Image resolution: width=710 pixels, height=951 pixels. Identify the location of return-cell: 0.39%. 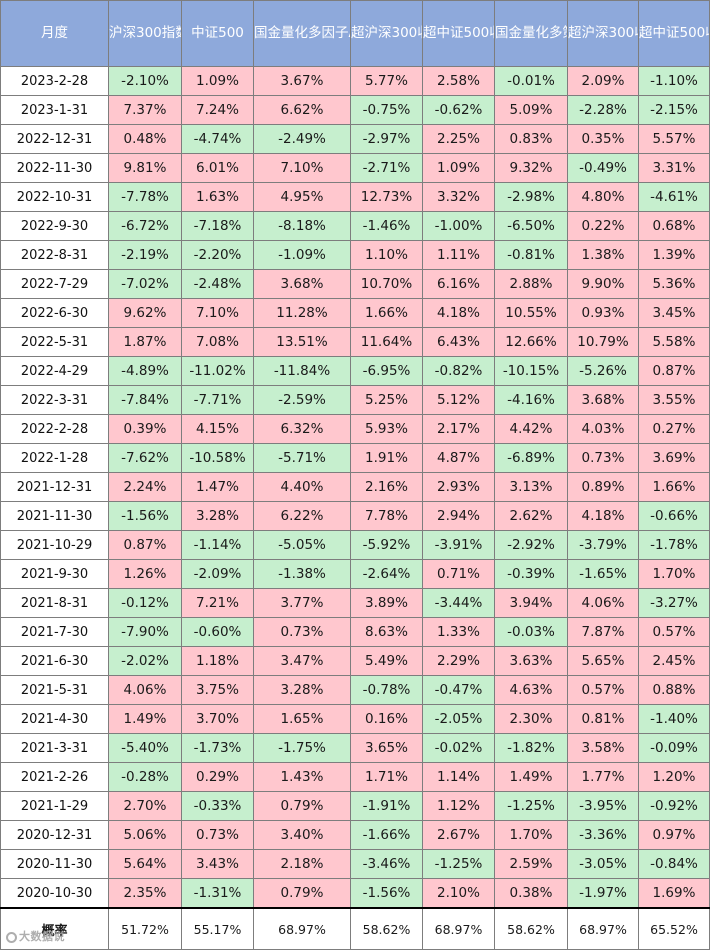
(145, 429).